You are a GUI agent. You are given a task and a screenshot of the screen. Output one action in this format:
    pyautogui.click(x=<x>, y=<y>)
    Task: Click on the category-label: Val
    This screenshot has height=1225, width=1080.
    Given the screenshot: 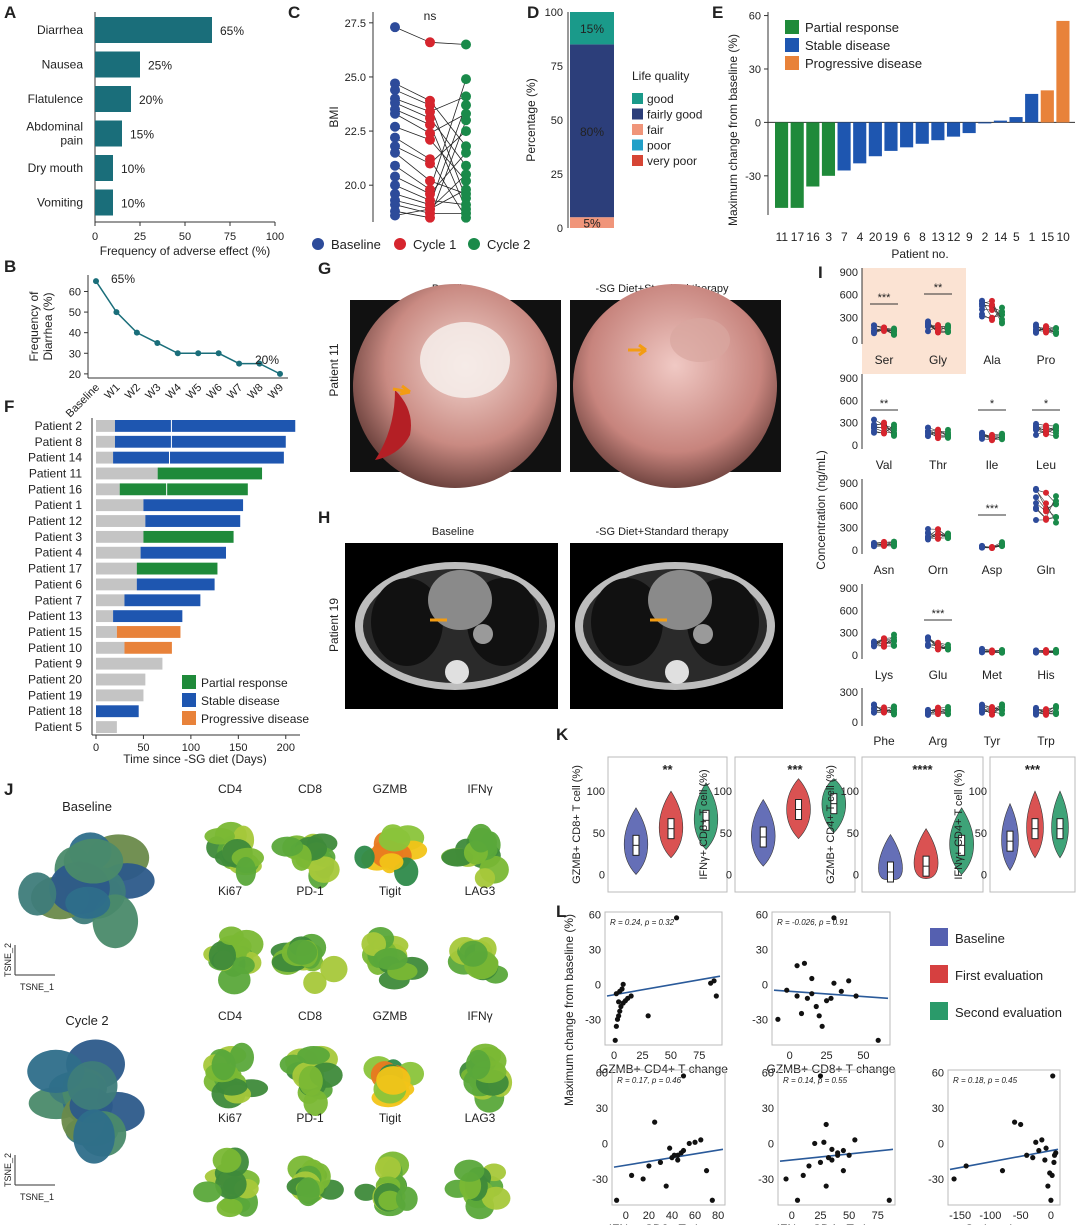 What is the action you would take?
    pyautogui.click(x=884, y=465)
    